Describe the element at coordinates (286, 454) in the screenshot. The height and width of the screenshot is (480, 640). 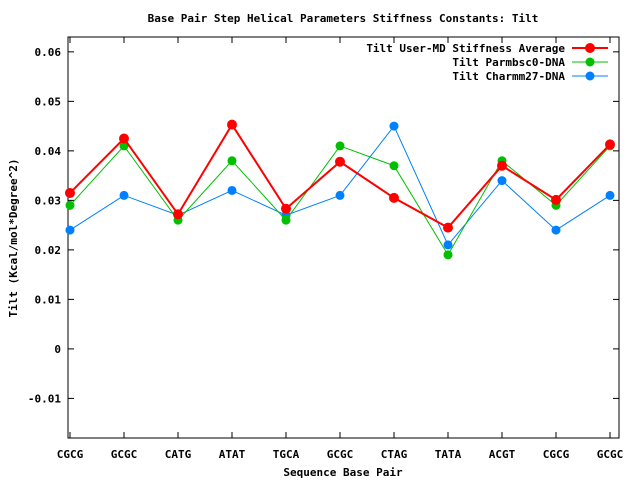
I see `x-tick-label: TGCA` at that location.